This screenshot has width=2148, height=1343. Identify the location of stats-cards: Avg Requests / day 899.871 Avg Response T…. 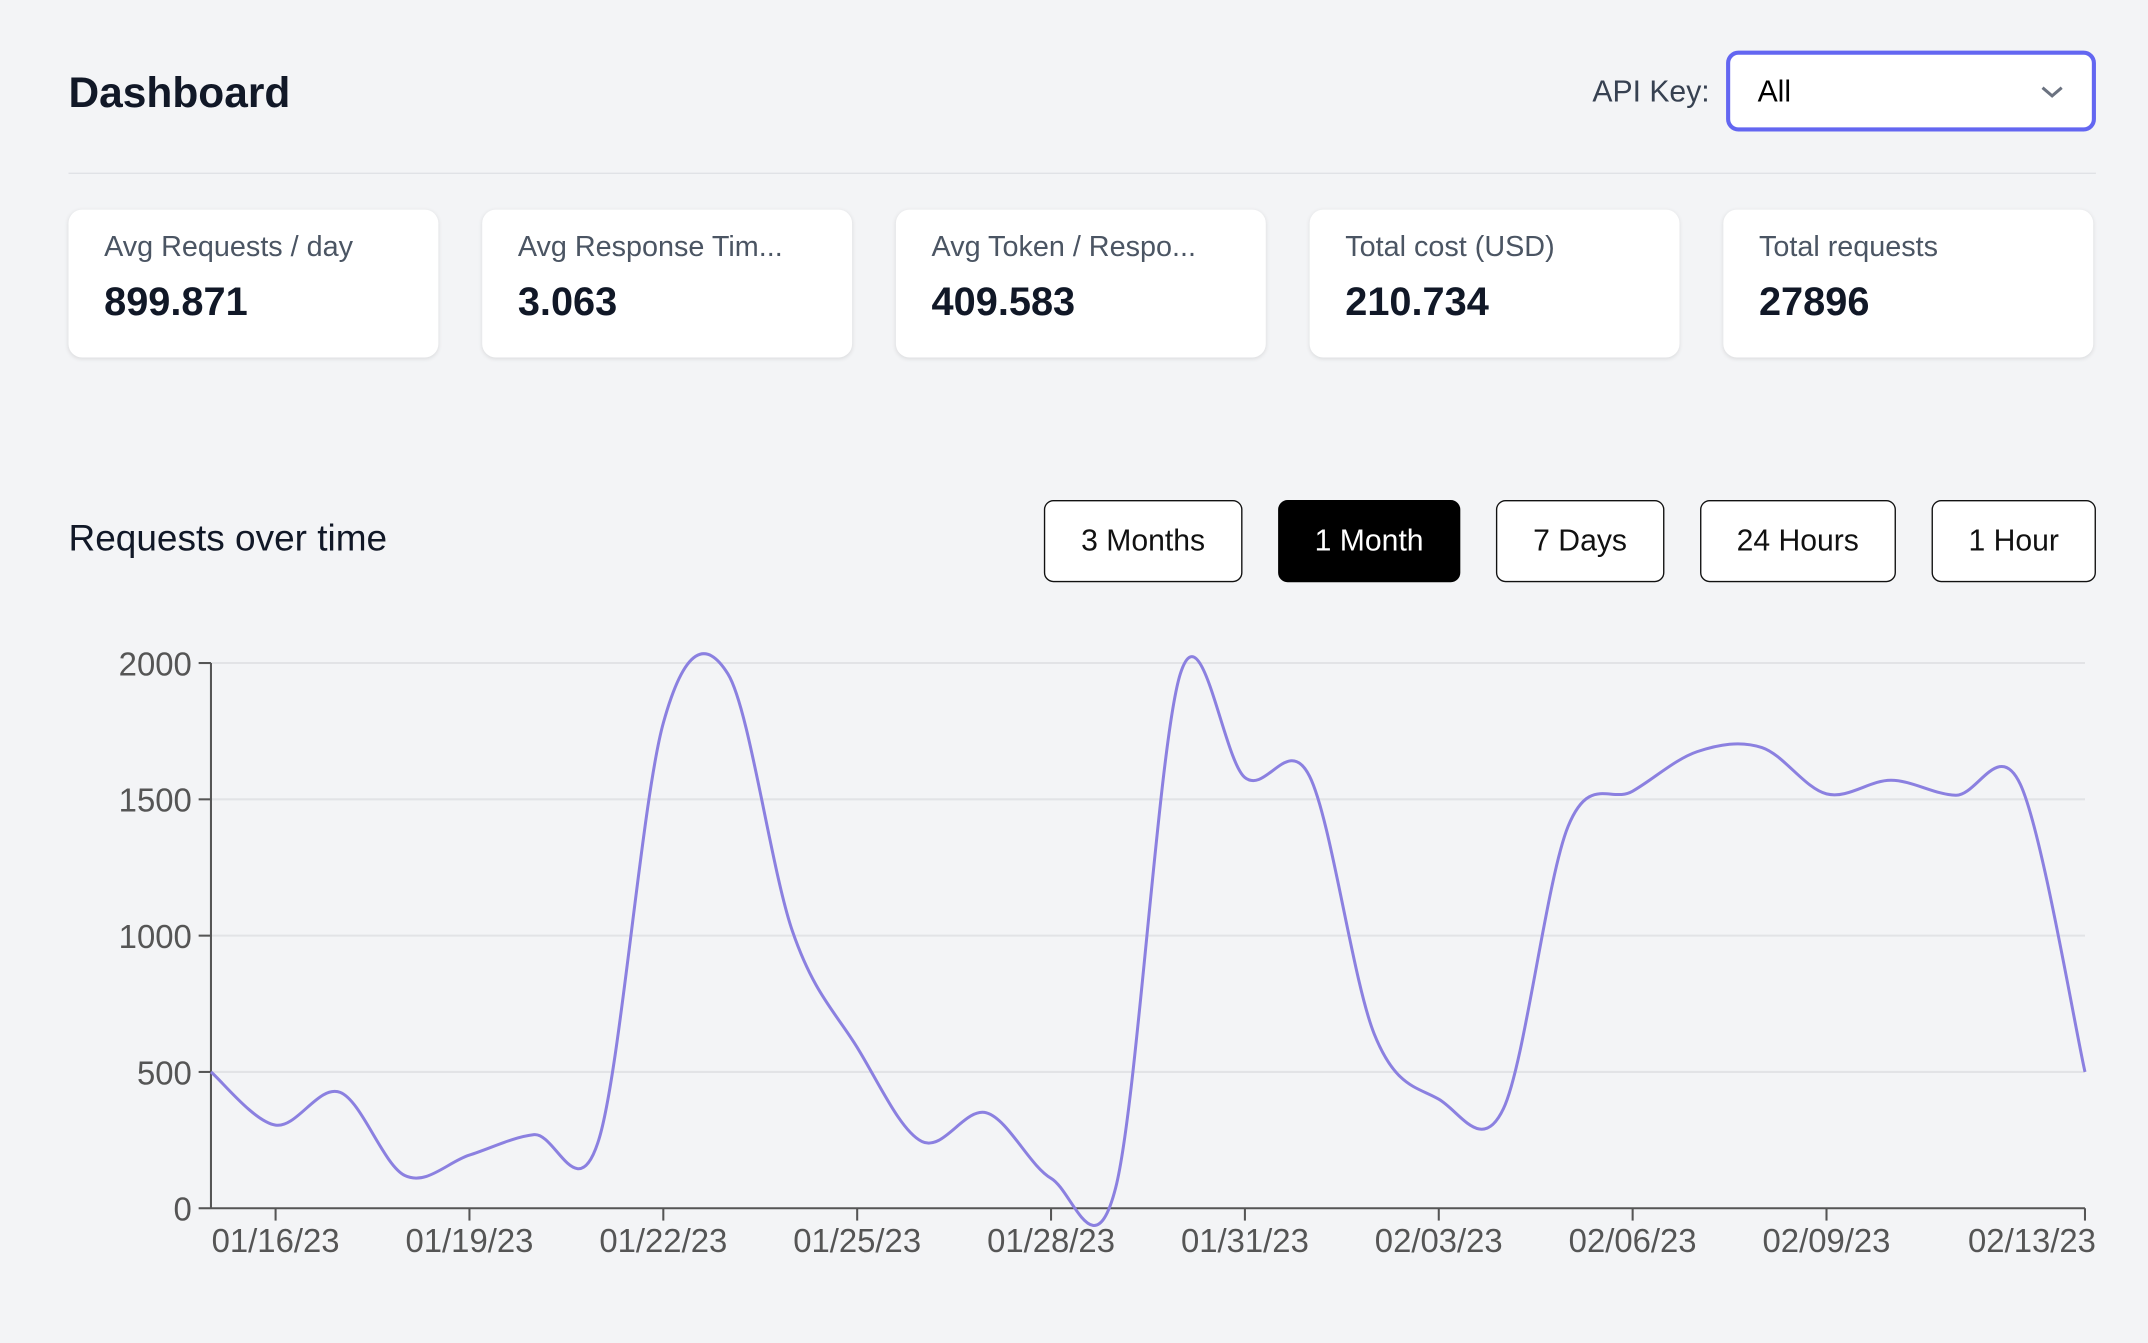
(1081, 283).